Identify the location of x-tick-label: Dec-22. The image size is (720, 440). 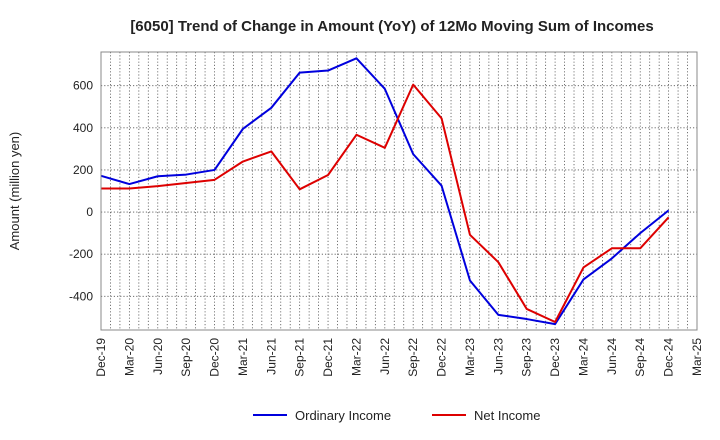
(442, 357).